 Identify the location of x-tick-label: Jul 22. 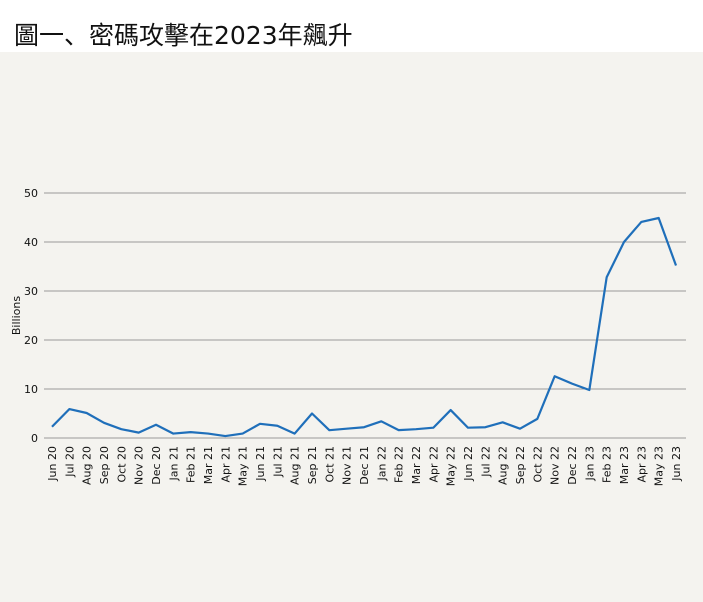
(485, 462).